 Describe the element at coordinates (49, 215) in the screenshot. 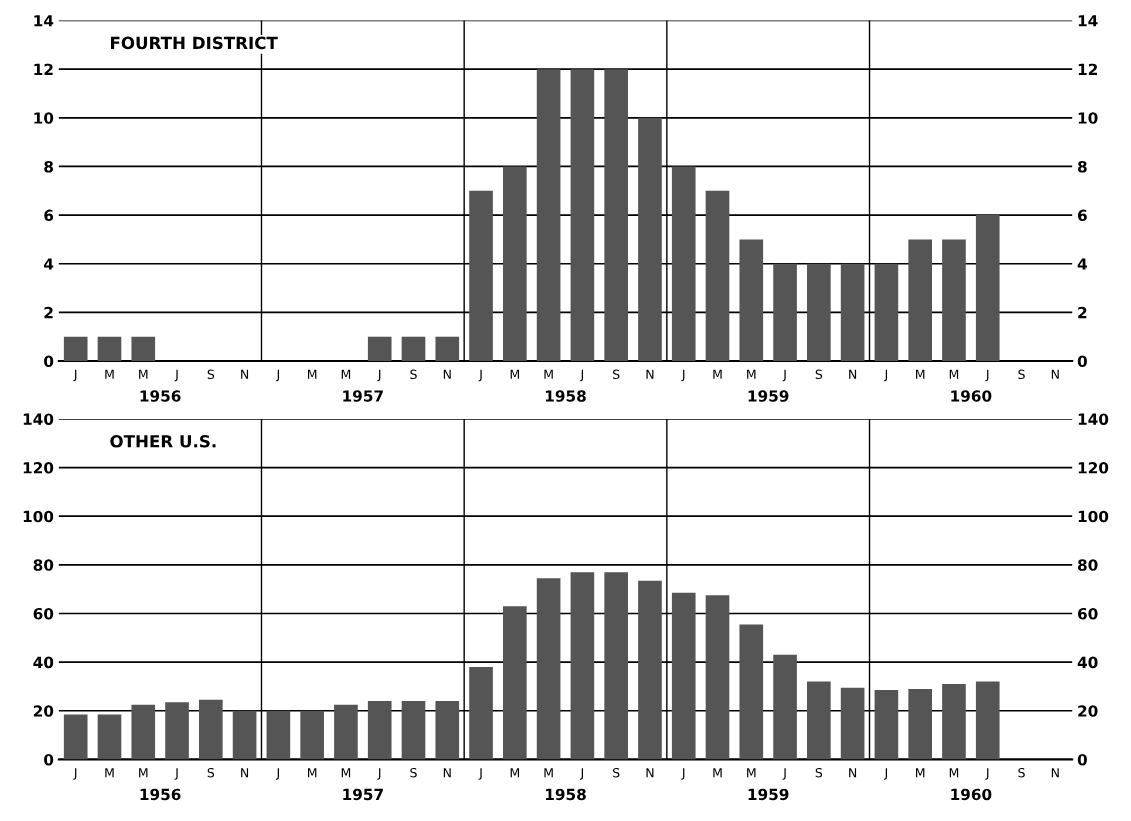

I see `y-tick-label: 6` at that location.